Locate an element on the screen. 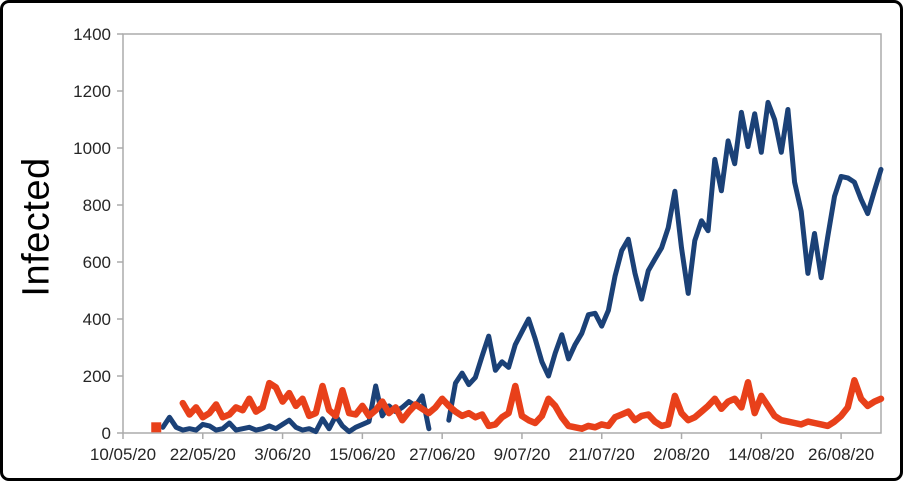 Image resolution: width=903 pixels, height=481 pixels. x-axis-tick-label: 15/06/20 is located at coordinates (362, 454).